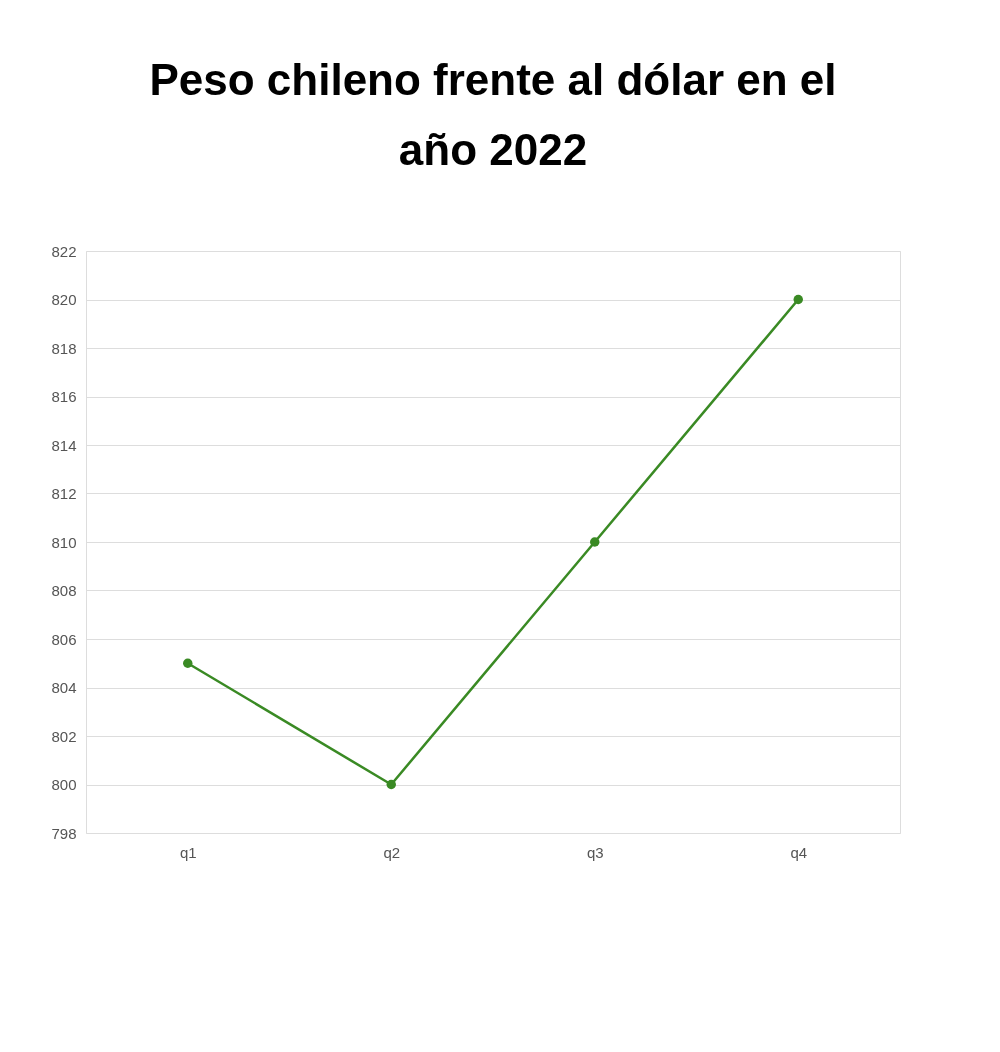 The image size is (1000, 1052). What do you see at coordinates (64, 493) in the screenshot?
I see `y-tick-label: 812` at bounding box center [64, 493].